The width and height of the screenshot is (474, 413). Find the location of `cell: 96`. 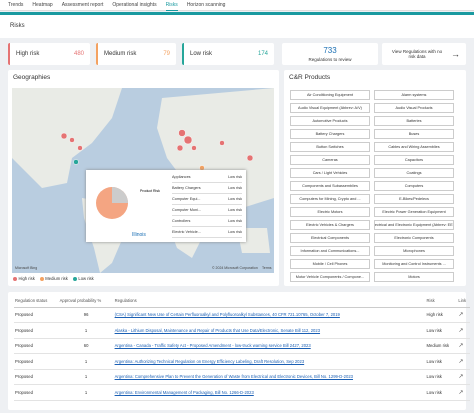

cell: 96 is located at coordinates (86, 315).